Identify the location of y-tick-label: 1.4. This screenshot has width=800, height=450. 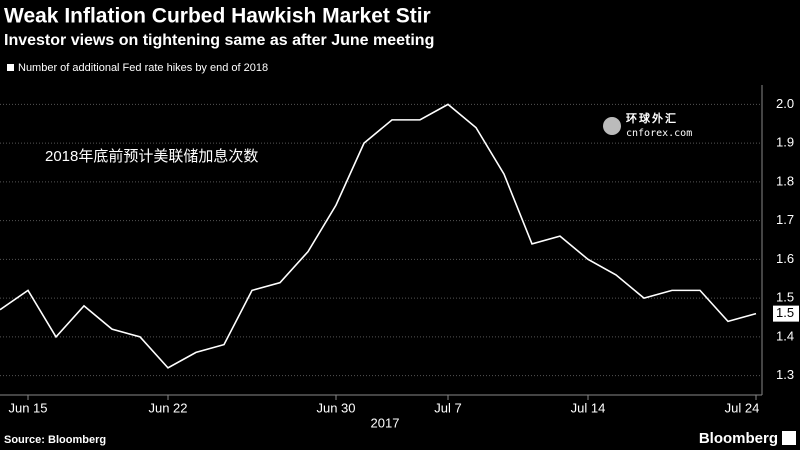
(785, 335).